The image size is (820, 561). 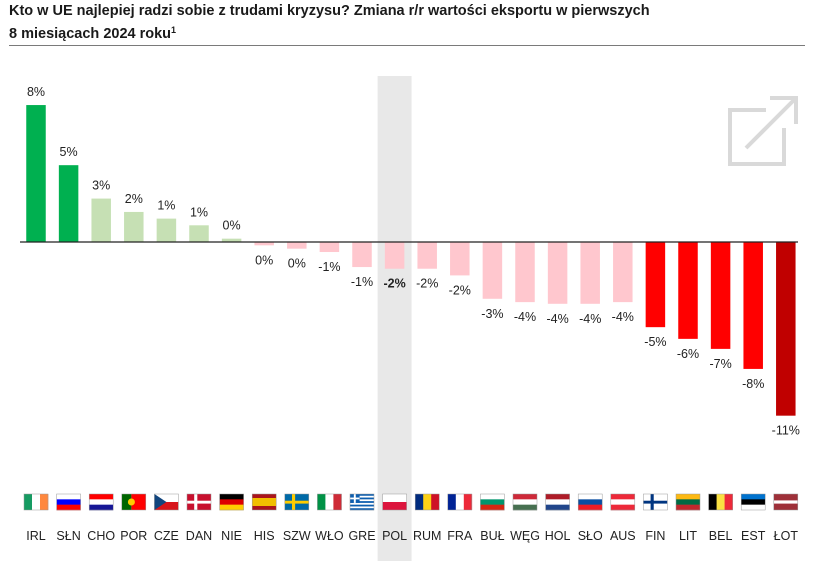 What do you see at coordinates (427, 502) in the screenshot?
I see `flag-RUM` at bounding box center [427, 502].